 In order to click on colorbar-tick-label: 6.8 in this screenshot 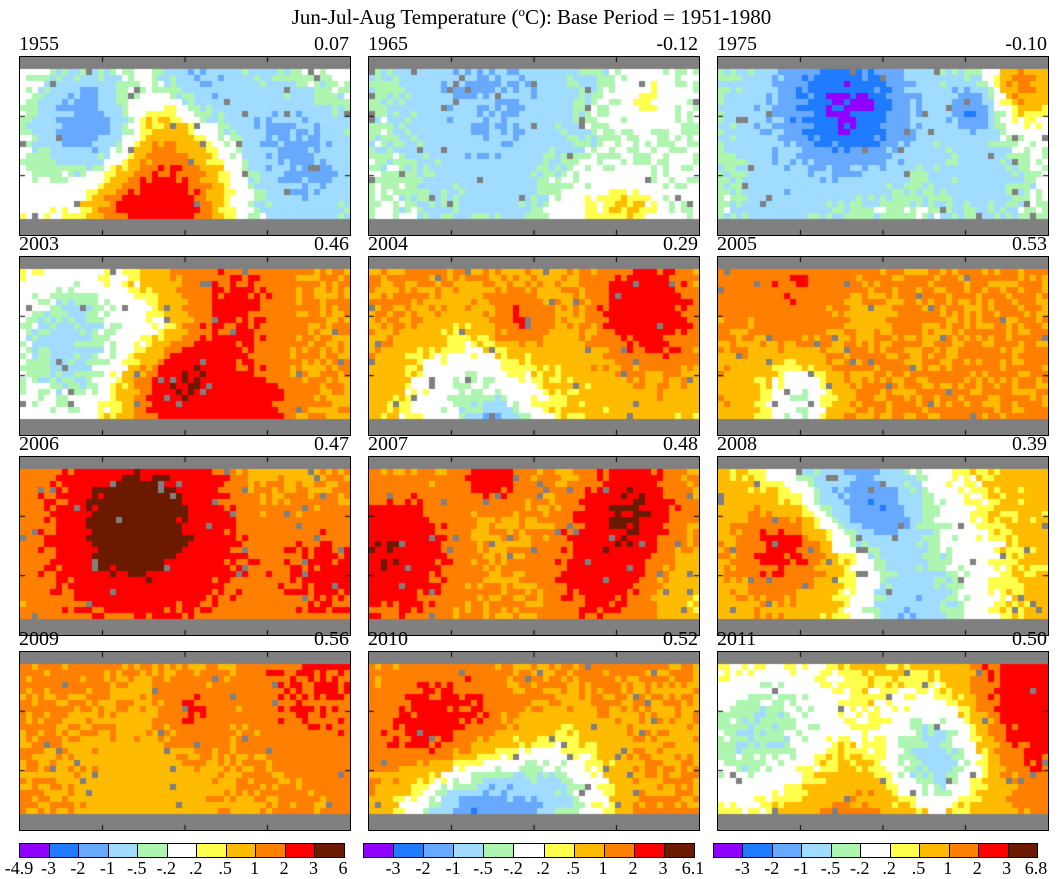, I will do `click(1036, 868)`.